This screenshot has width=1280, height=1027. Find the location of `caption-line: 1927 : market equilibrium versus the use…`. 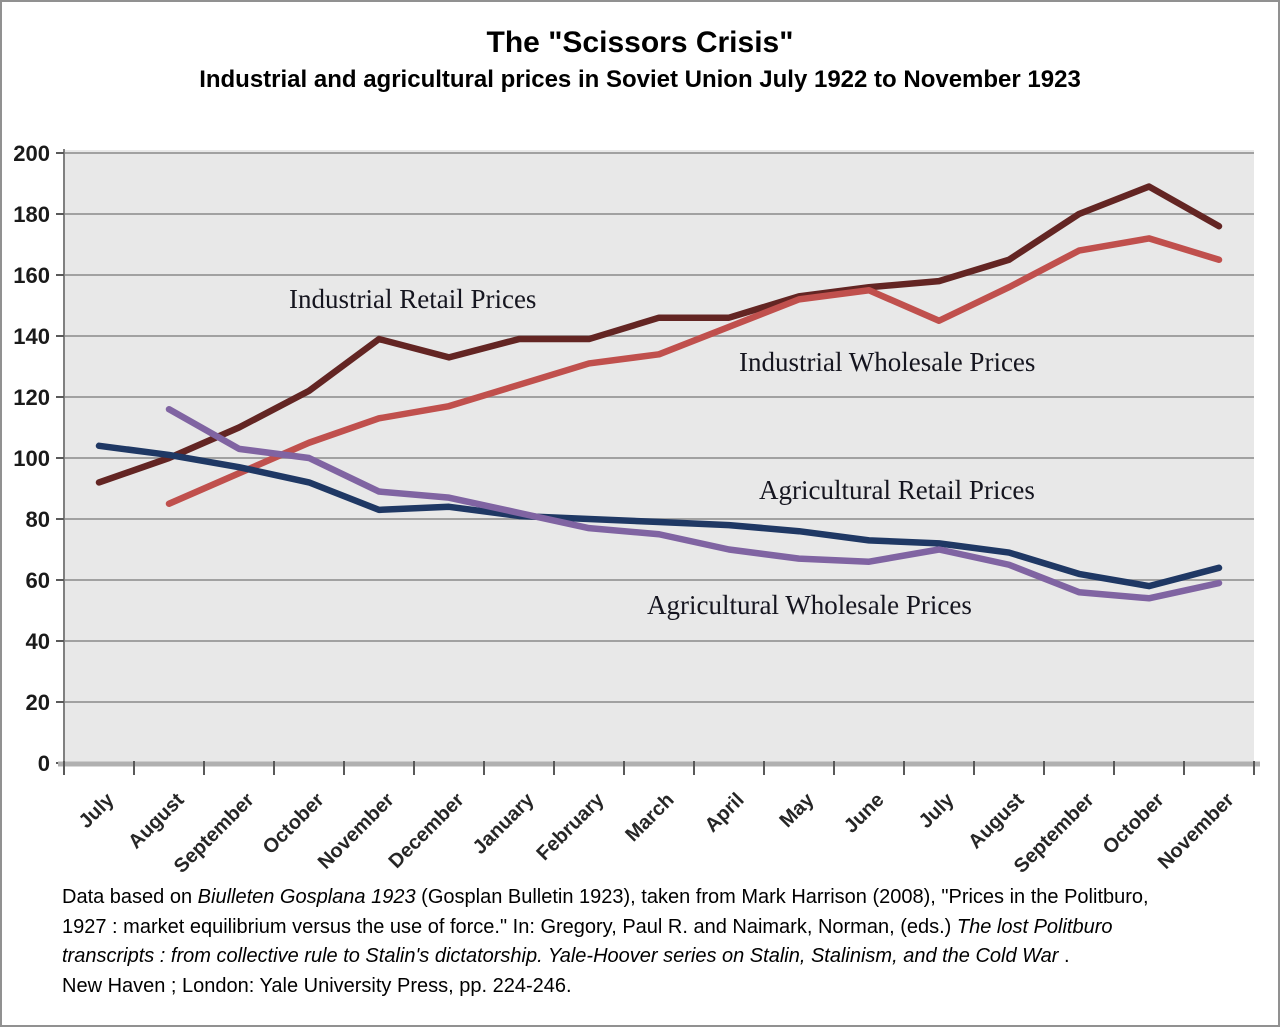

caption-line: 1927 : market equilibrium versus the use… is located at coordinates (637, 928).